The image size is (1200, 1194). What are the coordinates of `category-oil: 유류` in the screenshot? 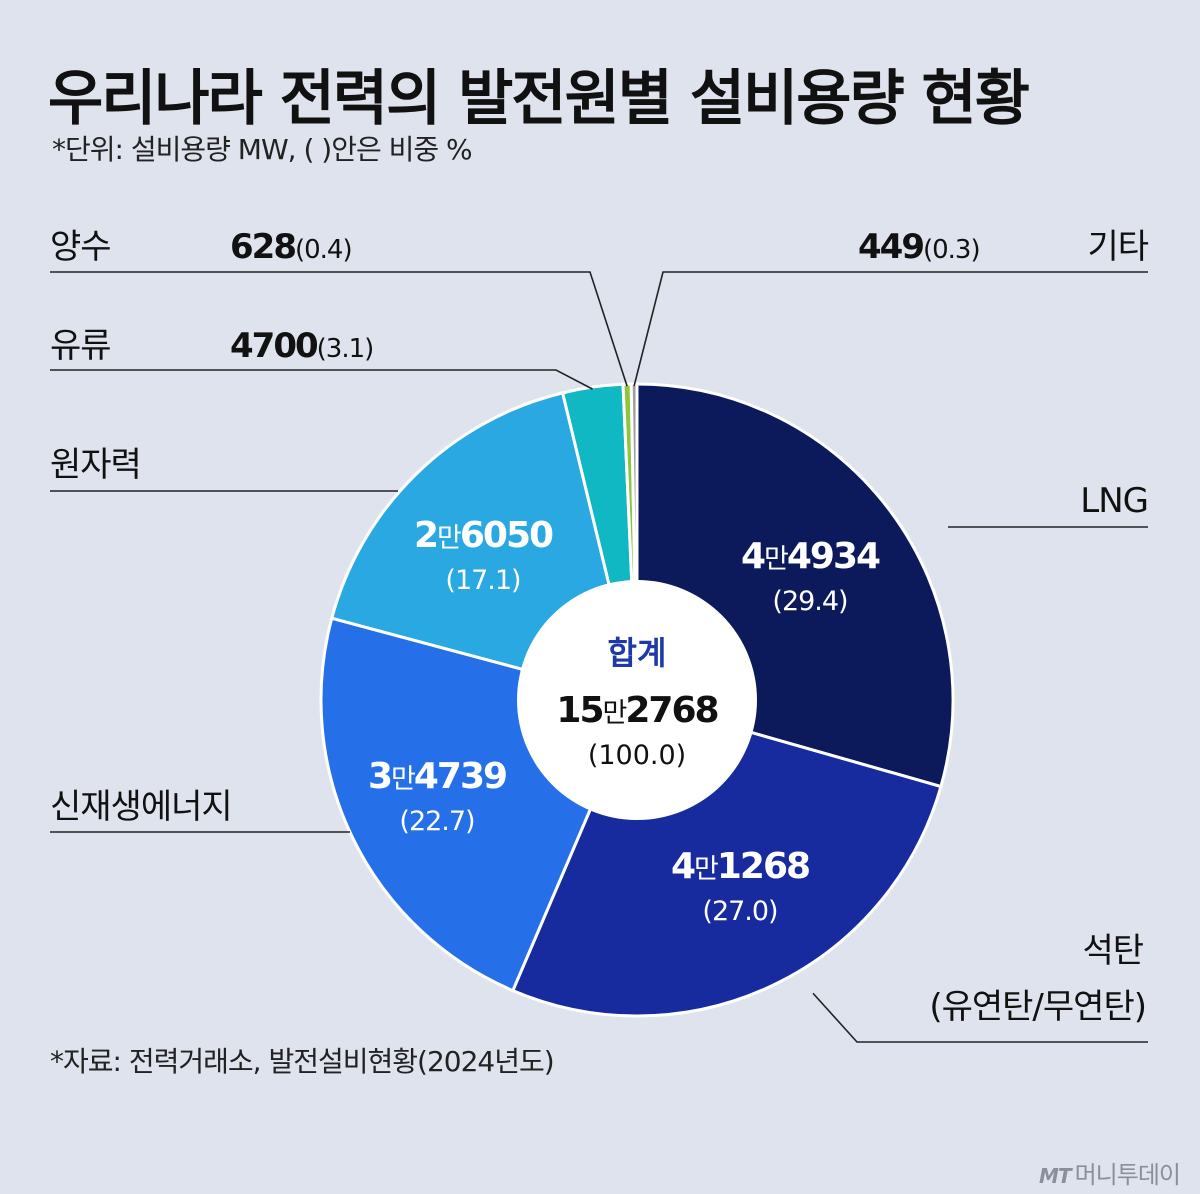 It's located at (80, 346).